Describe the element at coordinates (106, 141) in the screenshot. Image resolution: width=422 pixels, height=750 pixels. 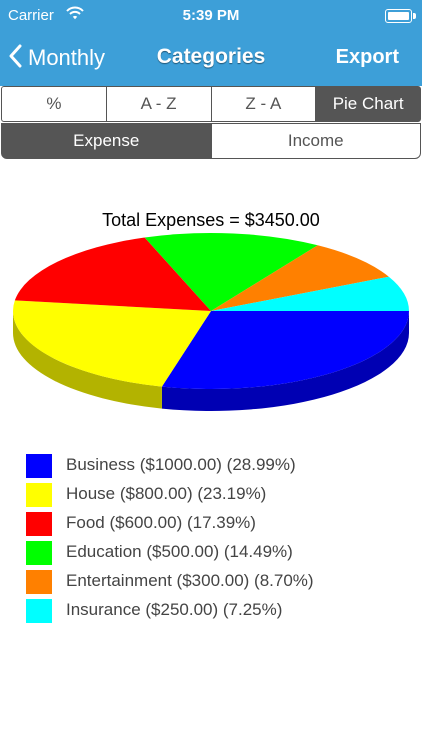
I see `tab-expense: Expense` at that location.